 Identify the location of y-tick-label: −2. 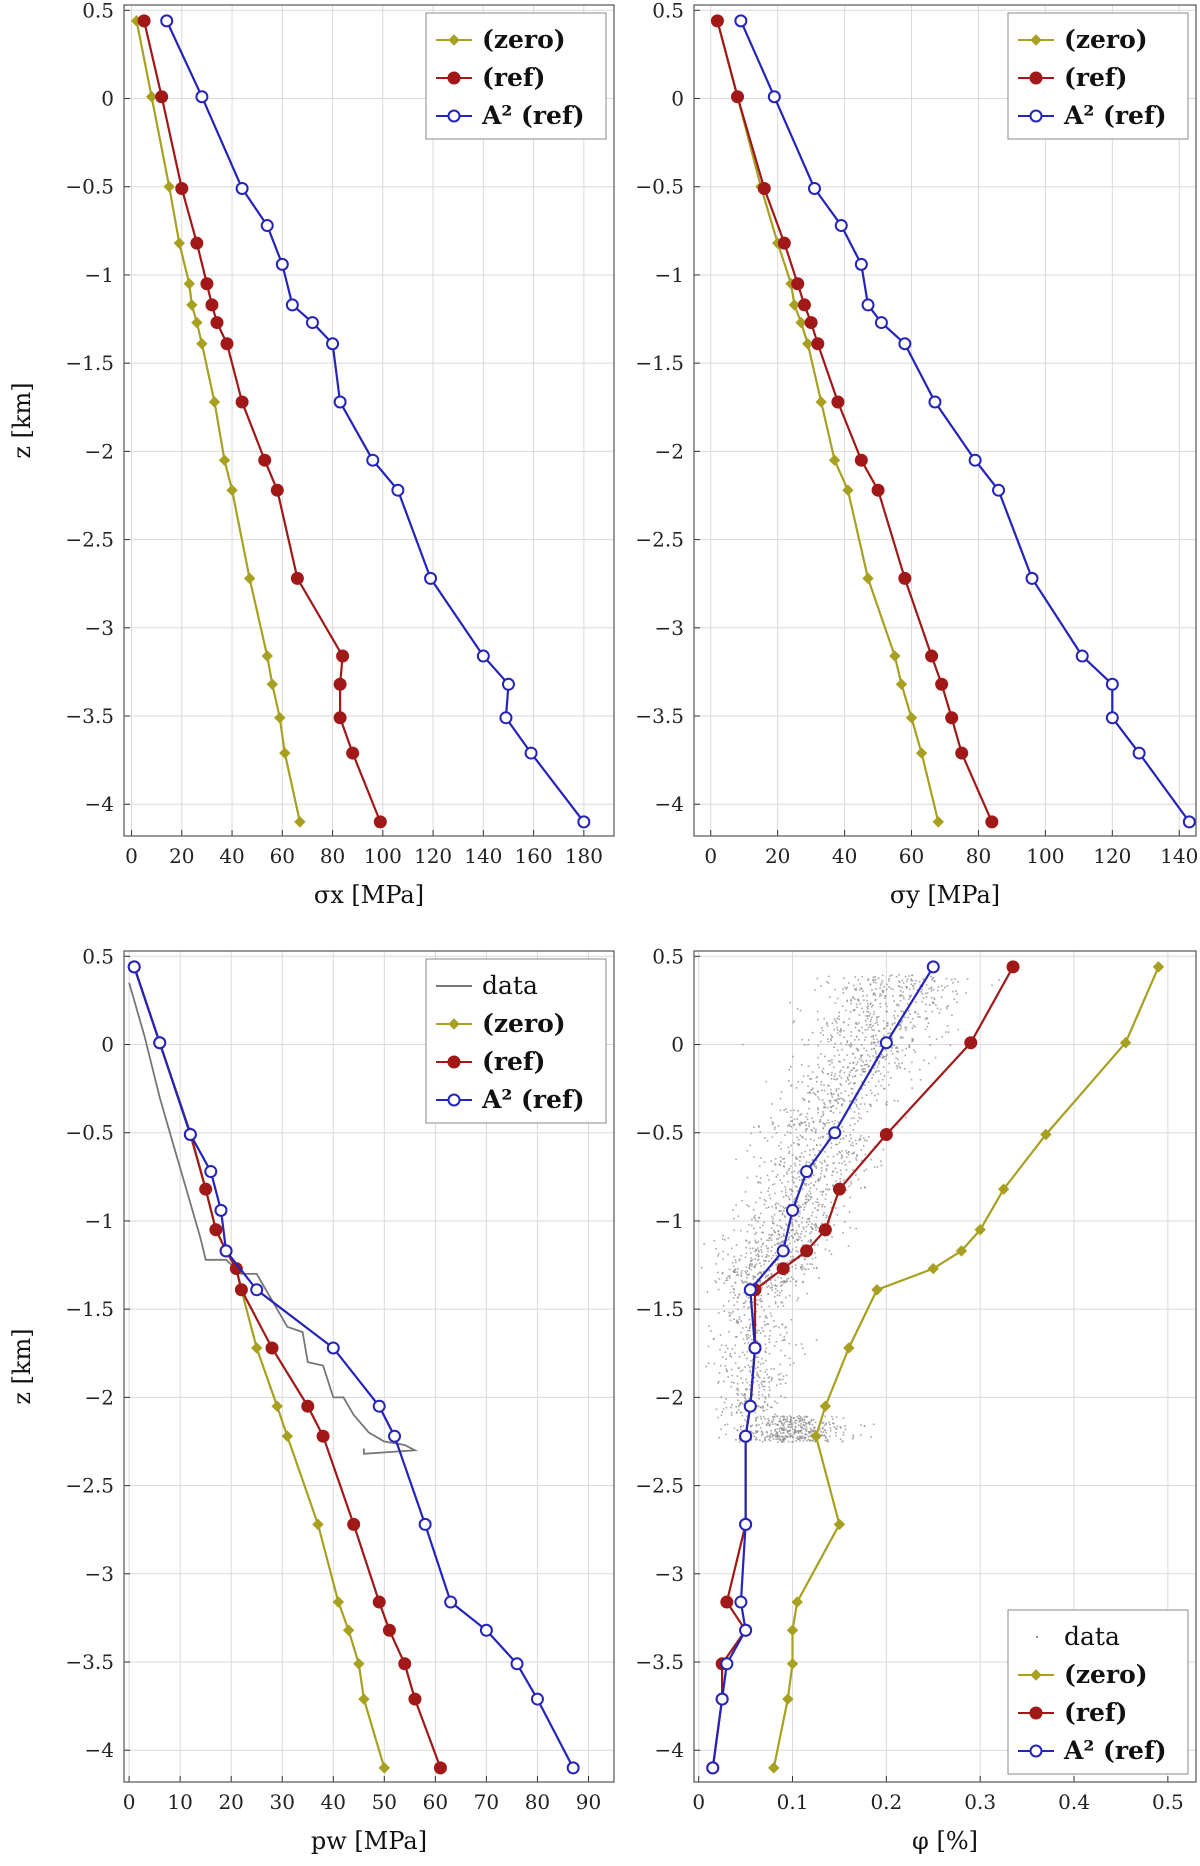
(99, 1397).